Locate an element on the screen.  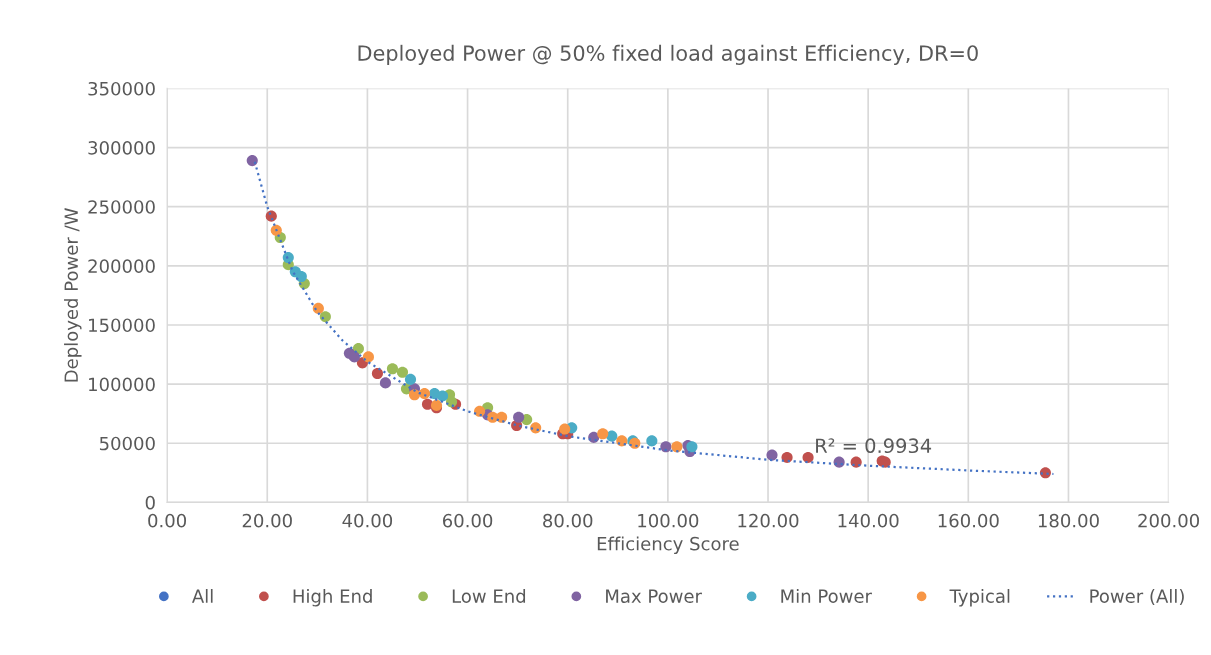
x-tick-label: 180.00 is located at coordinates (1068, 520).